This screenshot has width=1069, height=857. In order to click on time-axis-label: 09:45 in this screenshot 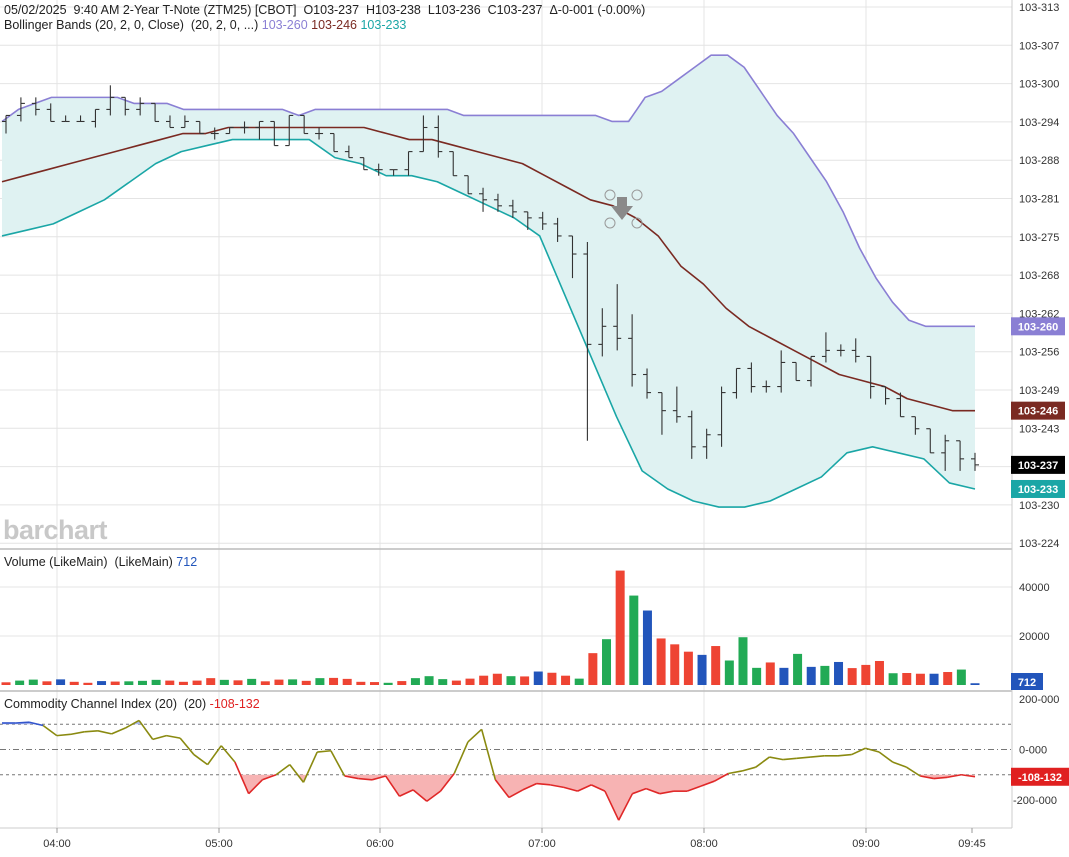, I will do `click(972, 844)`.